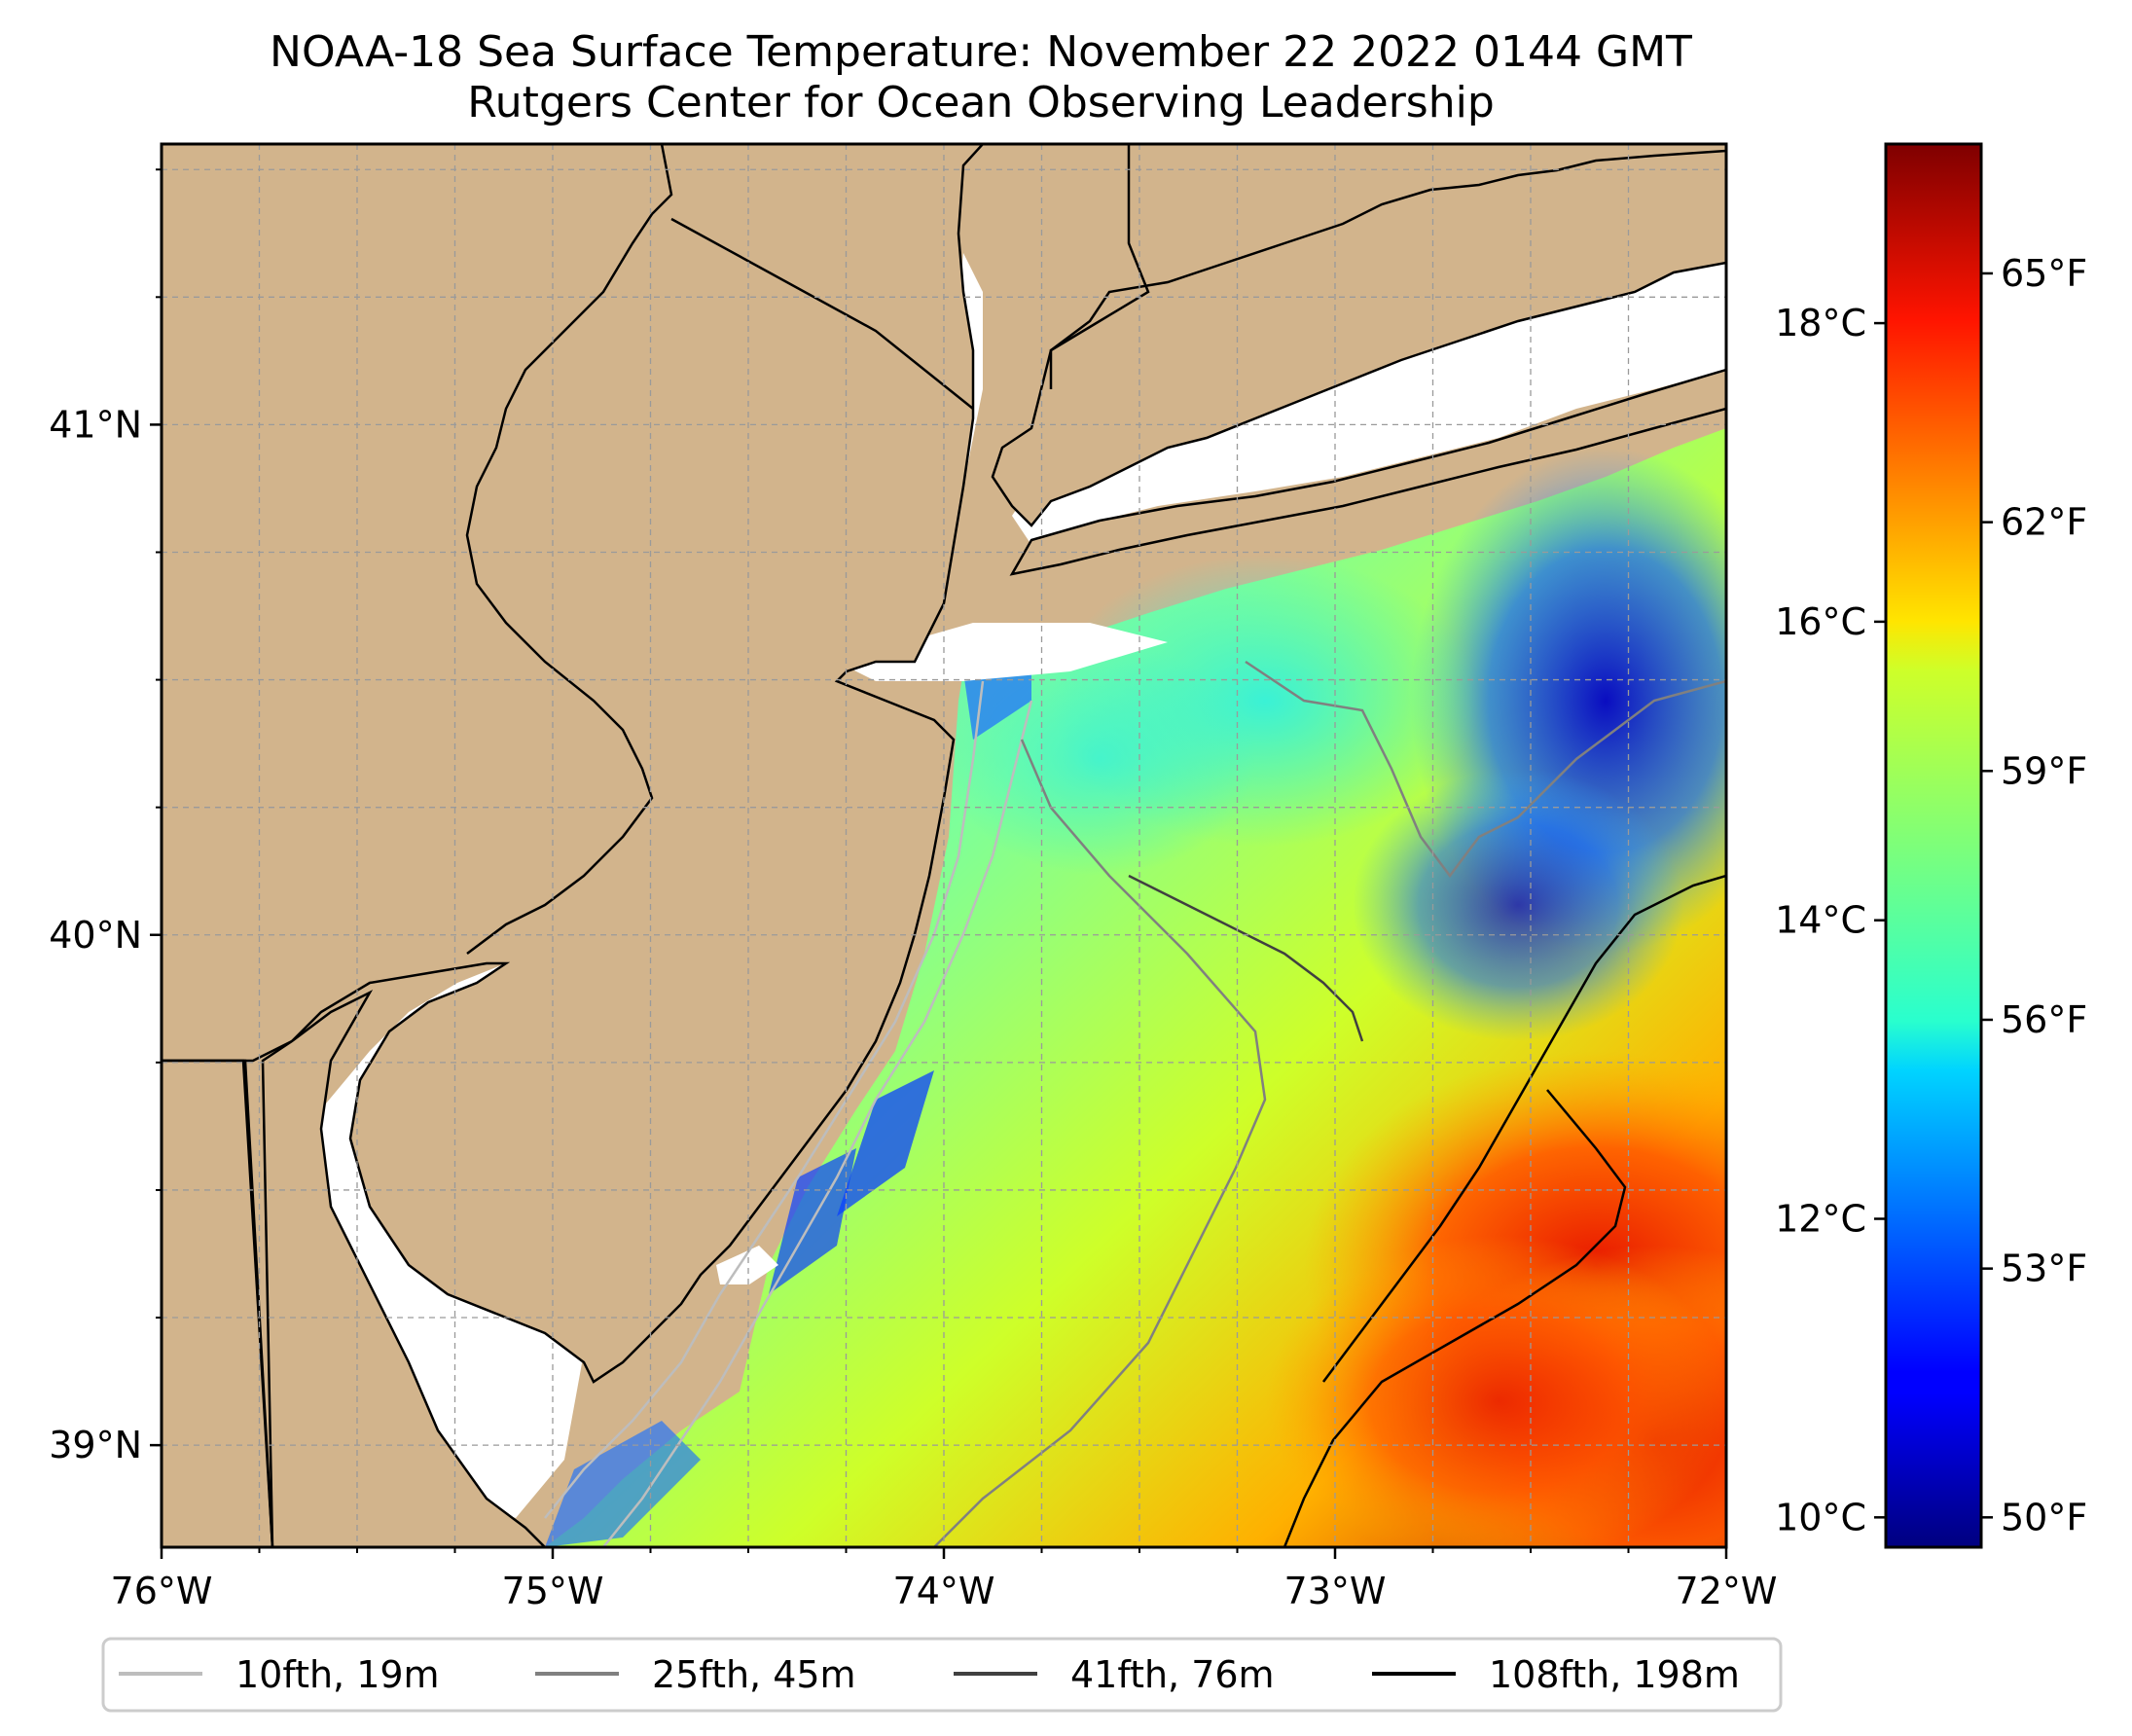 This screenshot has width=2132, height=1736. I want to click on lon-tick-label: 76°W, so click(162, 1591).